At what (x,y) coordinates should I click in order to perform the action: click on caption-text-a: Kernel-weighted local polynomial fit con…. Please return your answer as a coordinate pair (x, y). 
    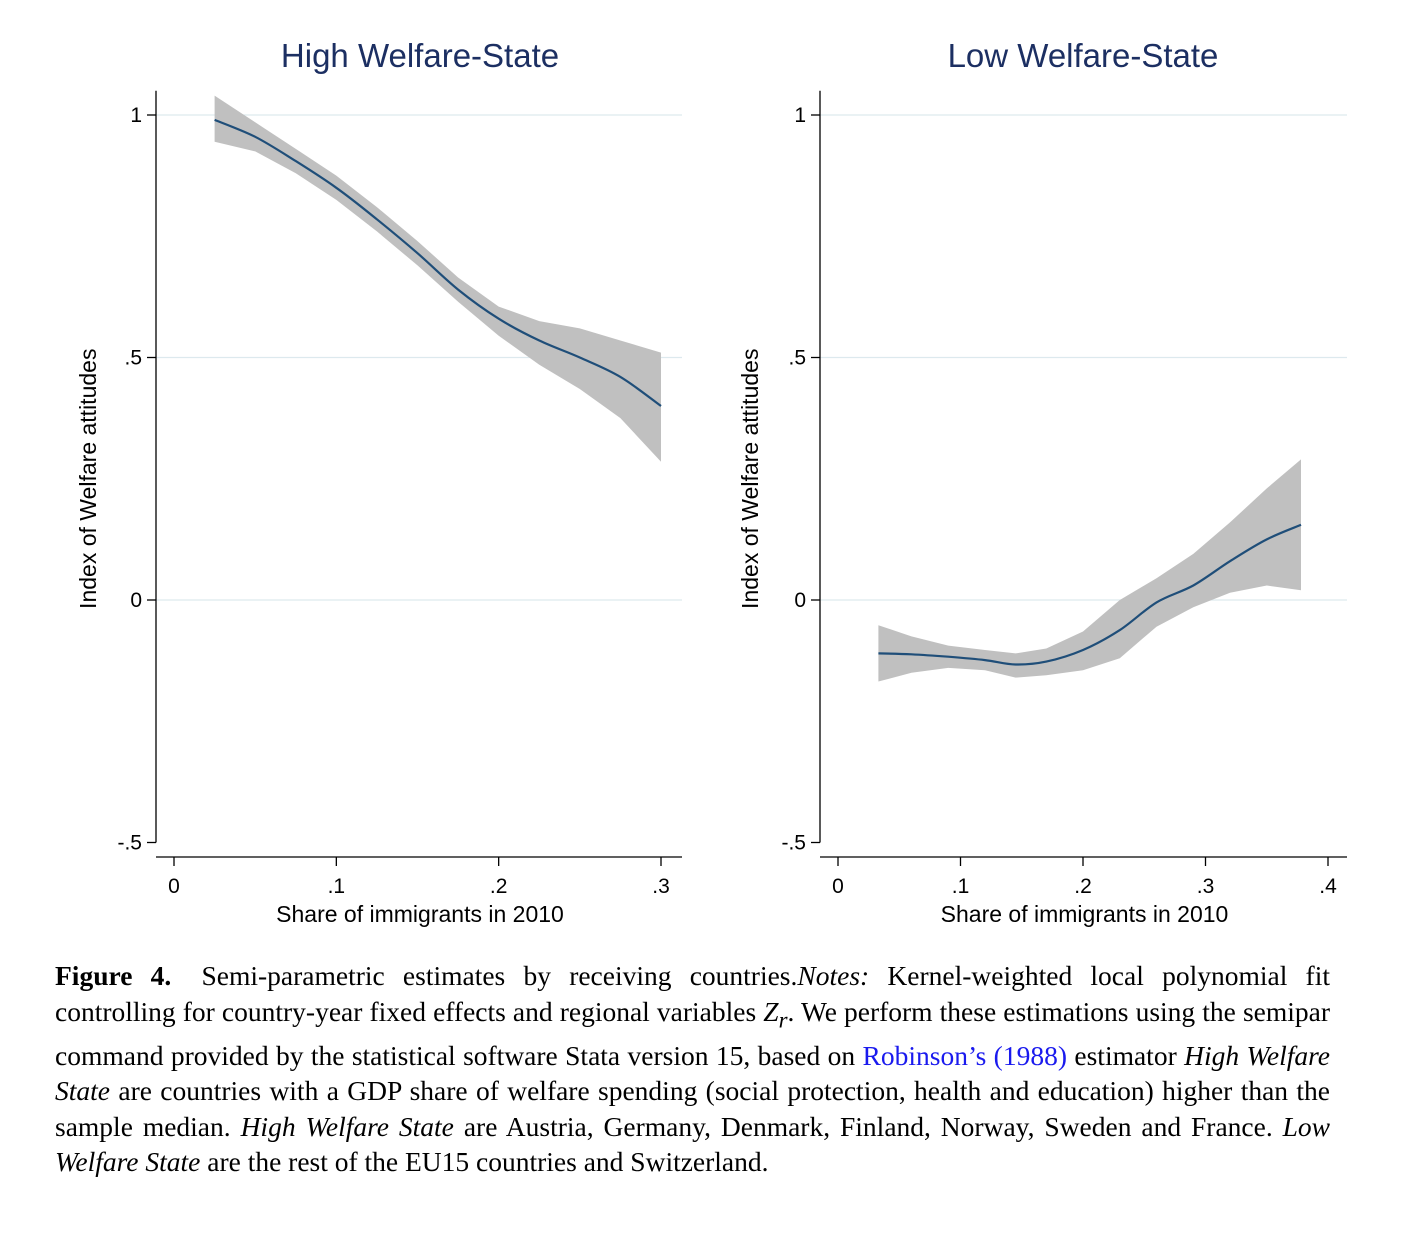
    Looking at the image, I should click on (692, 993).